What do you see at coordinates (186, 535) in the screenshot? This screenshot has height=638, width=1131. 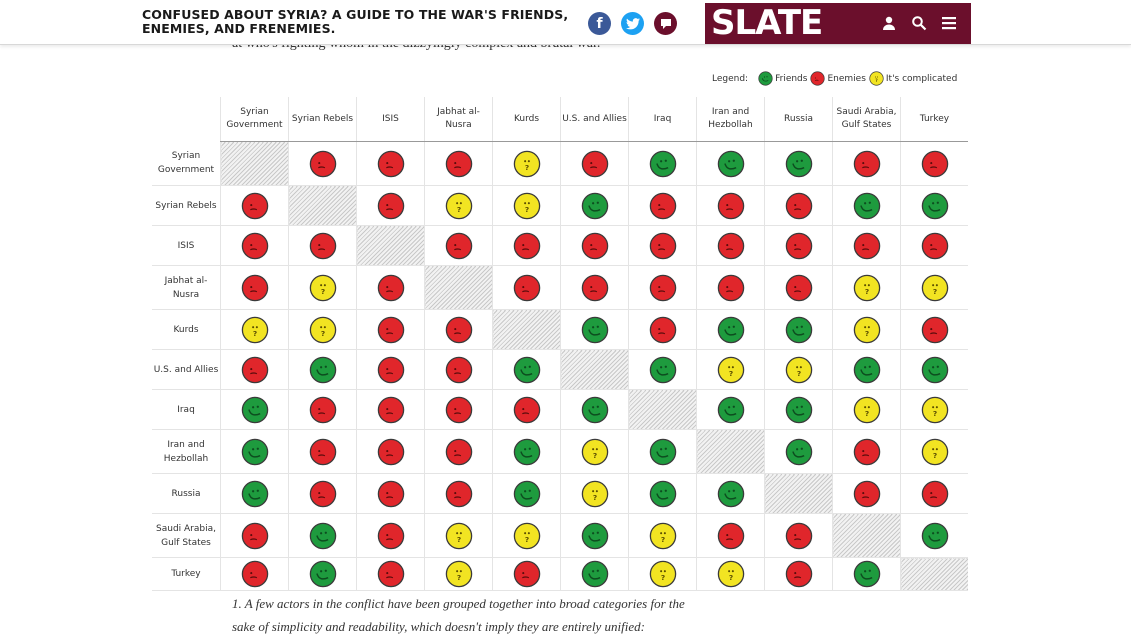 I see `row-header: Saudi Arabia, Gulf States` at bounding box center [186, 535].